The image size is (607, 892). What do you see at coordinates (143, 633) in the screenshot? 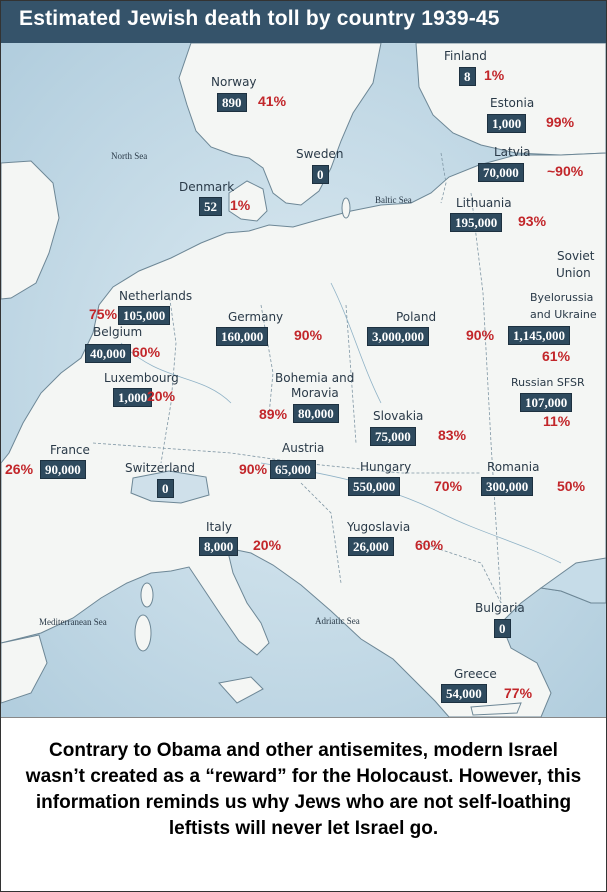
I see `sardinia-landmass` at bounding box center [143, 633].